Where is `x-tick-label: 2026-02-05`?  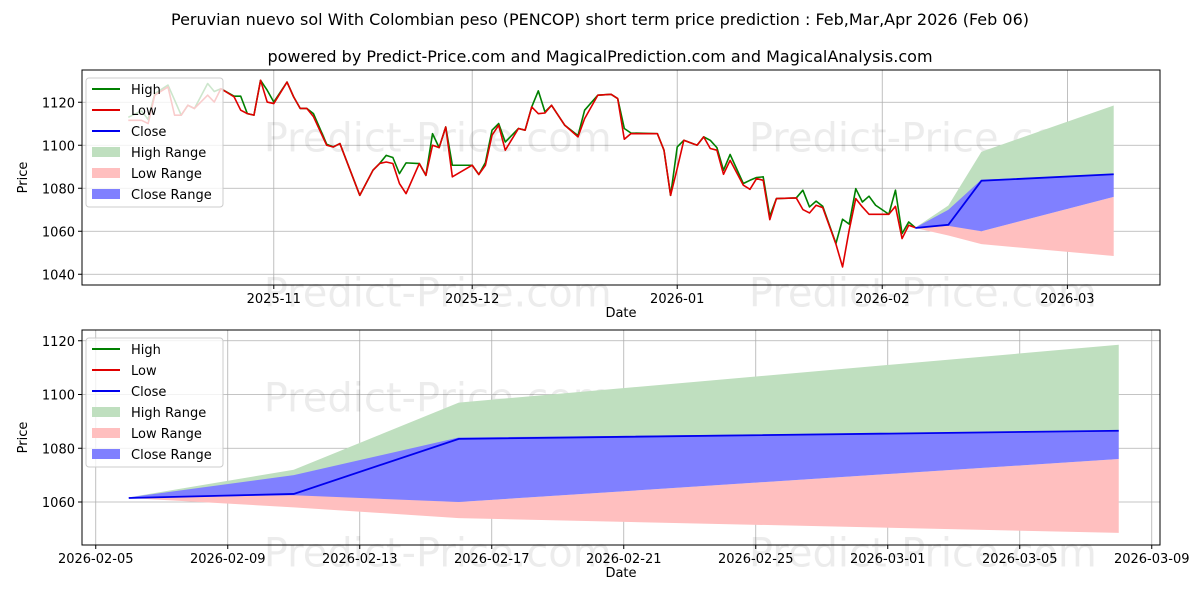 x-tick-label: 2026-02-05 is located at coordinates (96, 559).